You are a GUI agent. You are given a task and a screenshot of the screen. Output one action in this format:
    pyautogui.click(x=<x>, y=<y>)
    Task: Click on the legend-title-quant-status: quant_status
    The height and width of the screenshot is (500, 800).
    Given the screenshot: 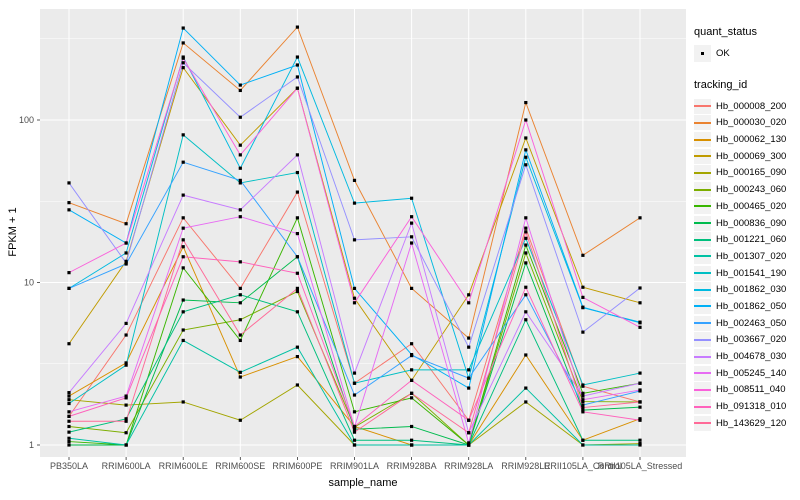 What is the action you would take?
    pyautogui.click(x=725, y=32)
    